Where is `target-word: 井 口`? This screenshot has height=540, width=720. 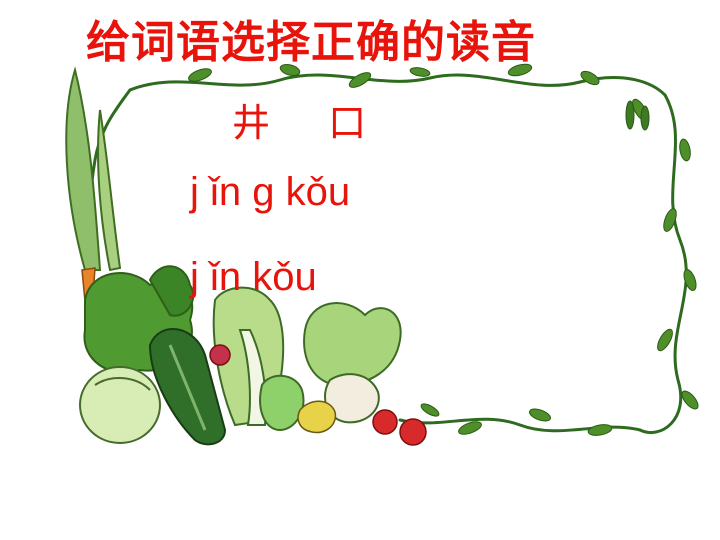 target-word: 井 口 is located at coordinates (322, 119).